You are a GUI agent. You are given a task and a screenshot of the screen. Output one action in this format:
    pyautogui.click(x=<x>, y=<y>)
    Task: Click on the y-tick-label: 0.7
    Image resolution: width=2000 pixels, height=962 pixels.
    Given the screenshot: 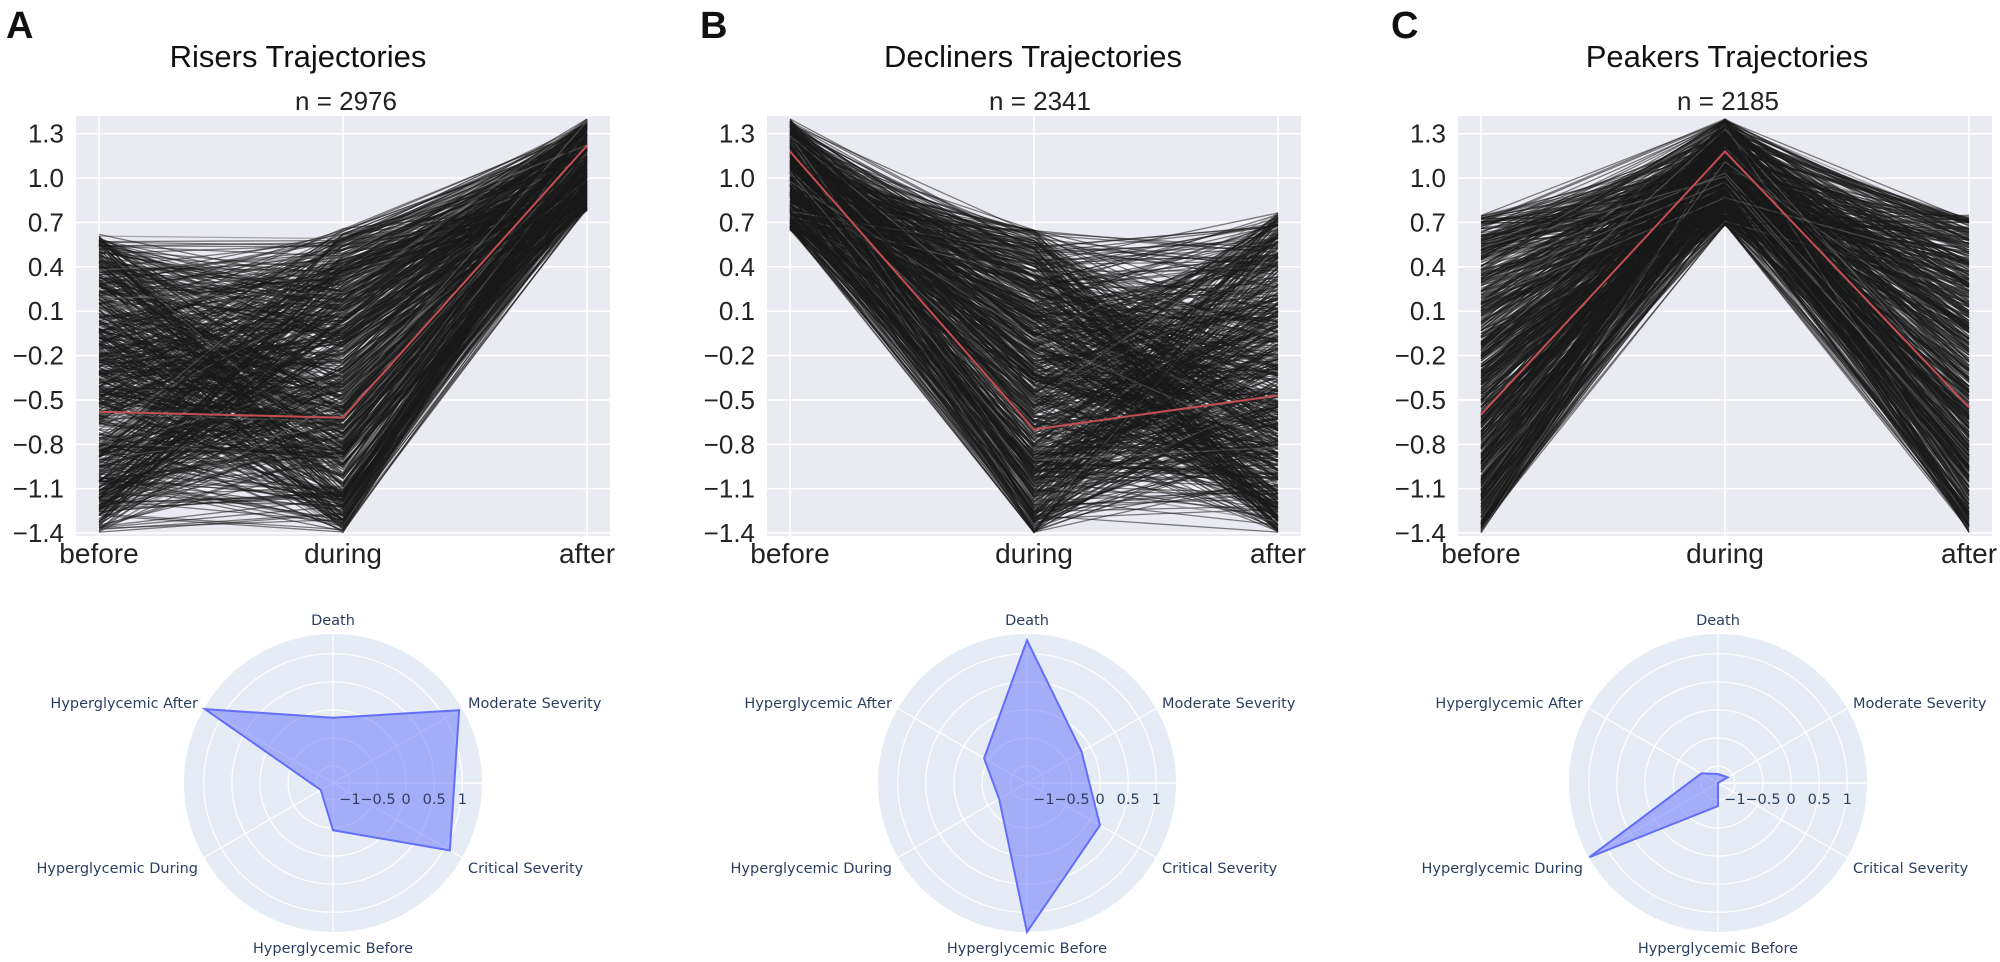 What is the action you would take?
    pyautogui.click(x=1428, y=222)
    